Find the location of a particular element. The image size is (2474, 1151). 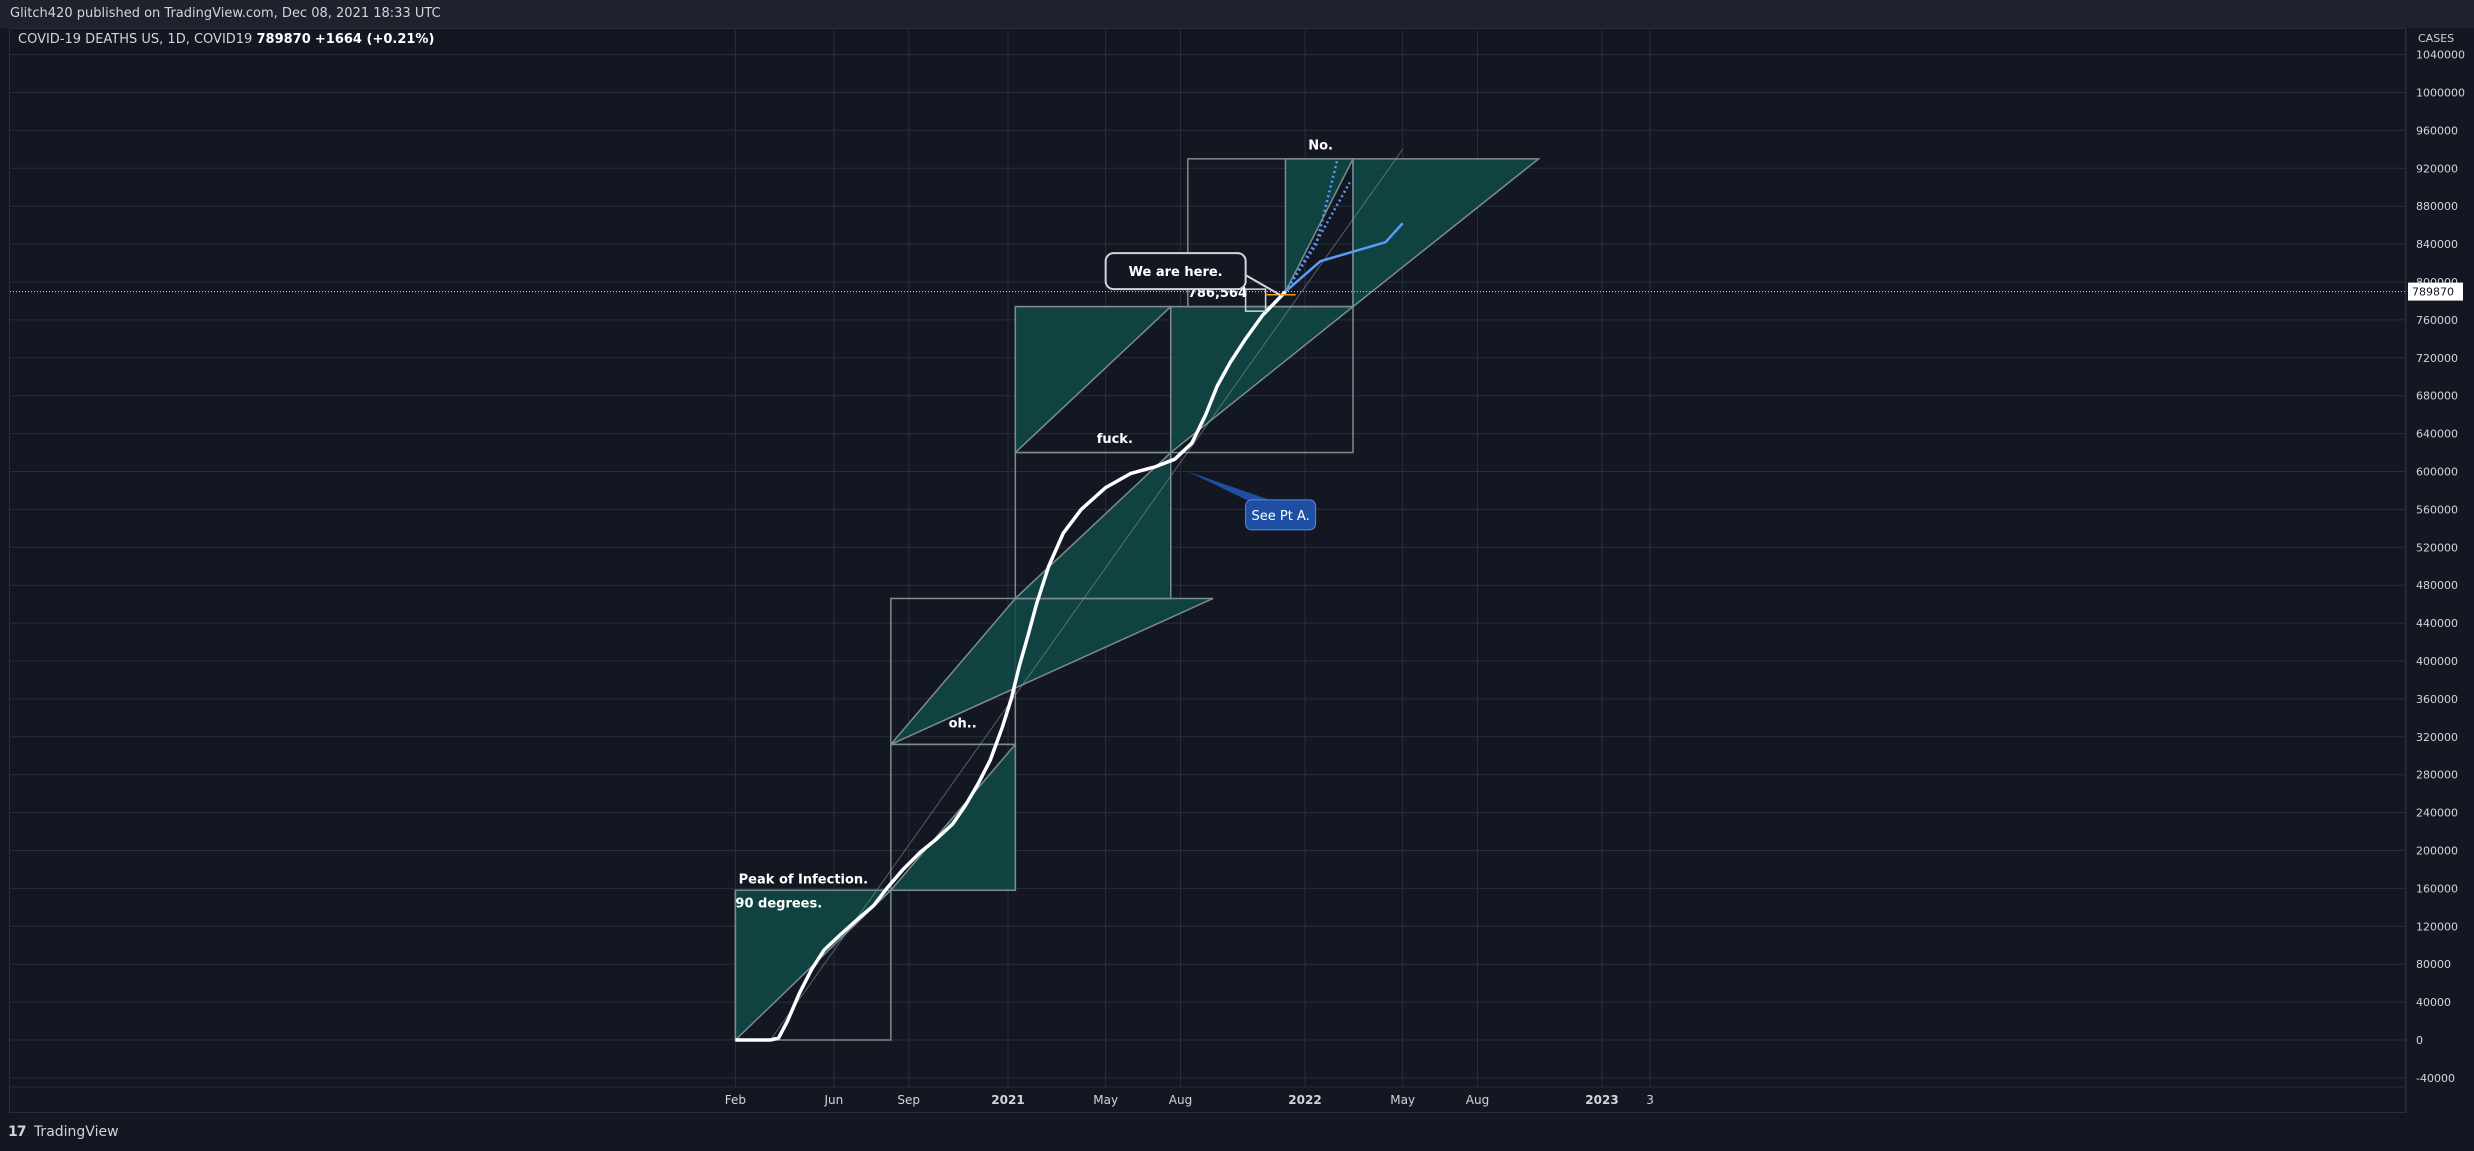

y-tick-label: 40000 is located at coordinates (2433, 1002).